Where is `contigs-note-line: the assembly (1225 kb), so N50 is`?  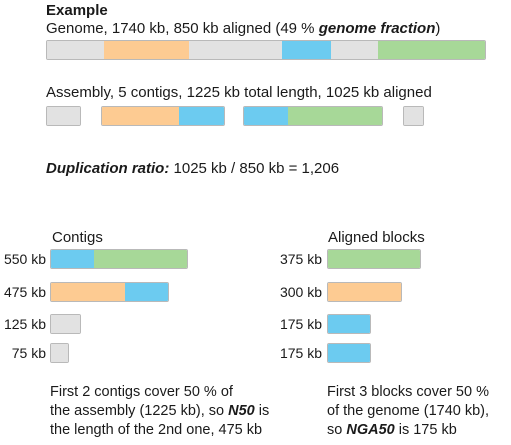
contigs-note-line: the assembly (1225 kb), so N50 is is located at coordinates (159, 411).